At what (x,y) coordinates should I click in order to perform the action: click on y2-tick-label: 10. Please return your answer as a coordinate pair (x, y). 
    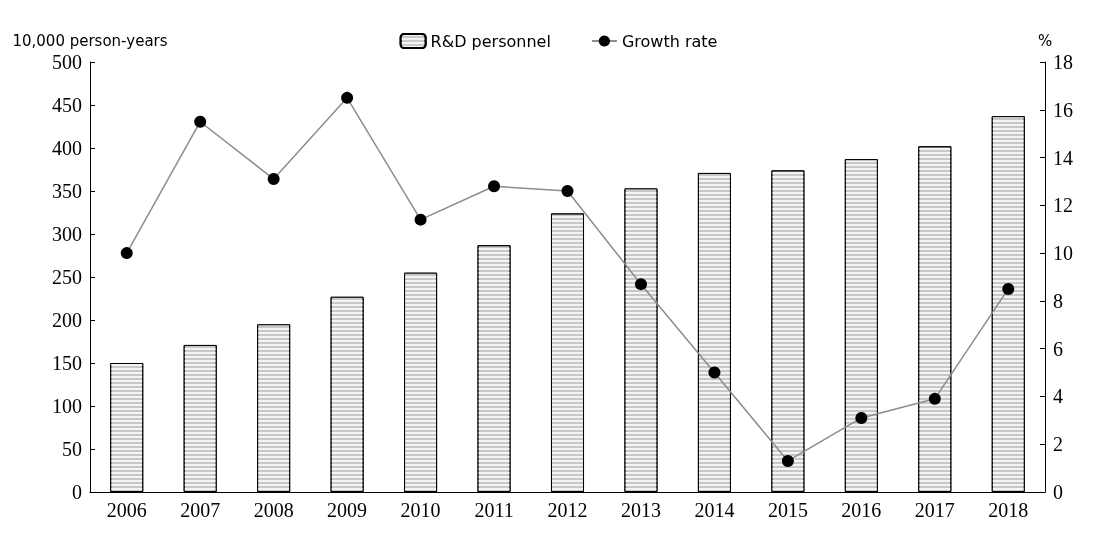
    Looking at the image, I should click on (1063, 253).